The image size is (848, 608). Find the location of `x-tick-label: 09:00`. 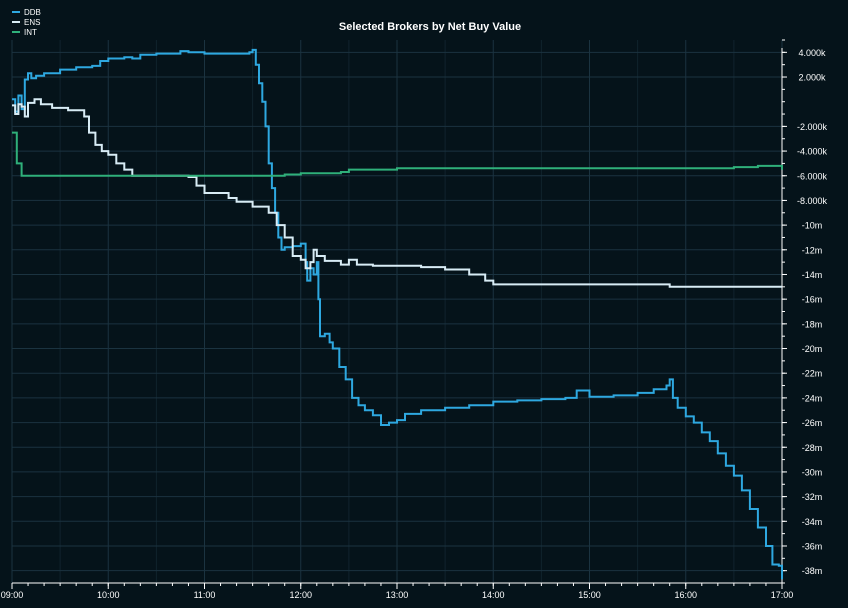

x-tick-label: 09:00 is located at coordinates (12, 595).